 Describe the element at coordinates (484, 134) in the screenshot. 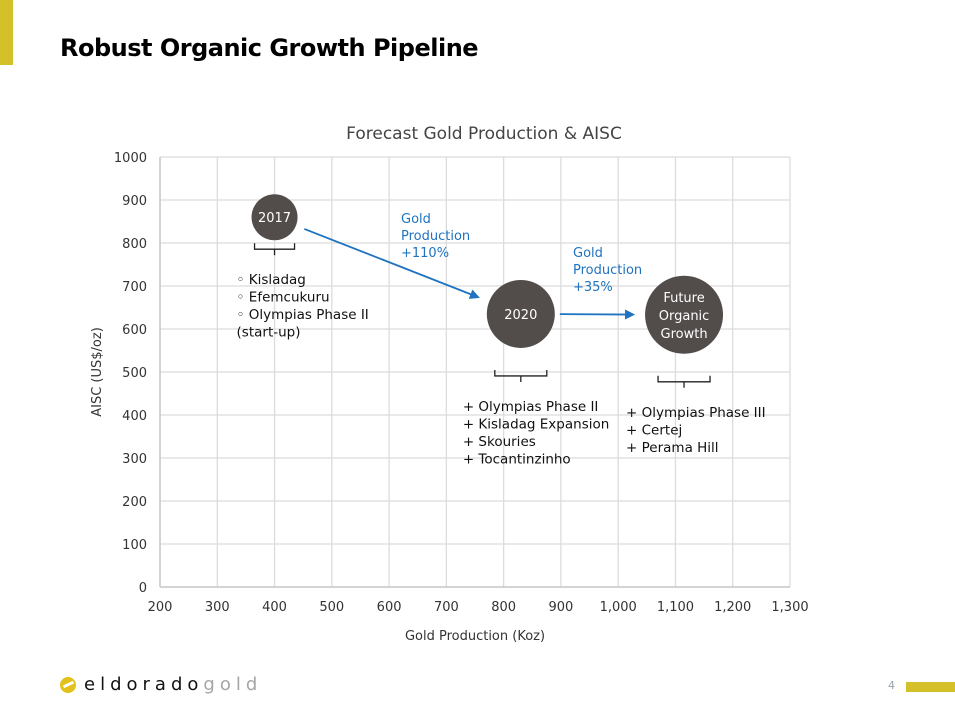

I see `chart-title: Forecast Gold Production & AISC` at that location.